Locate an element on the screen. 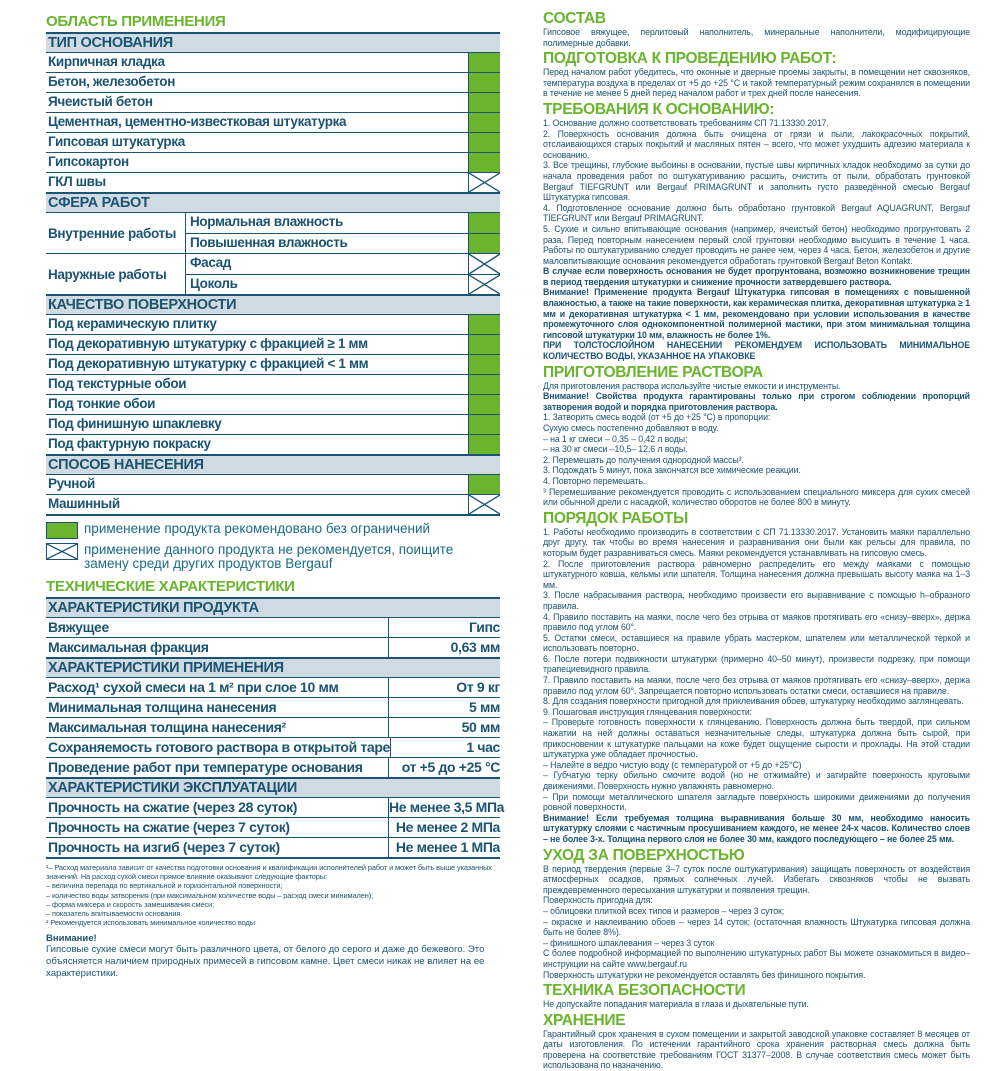  section-heading: ХРАНЕНИЕ is located at coordinates (584, 1020).